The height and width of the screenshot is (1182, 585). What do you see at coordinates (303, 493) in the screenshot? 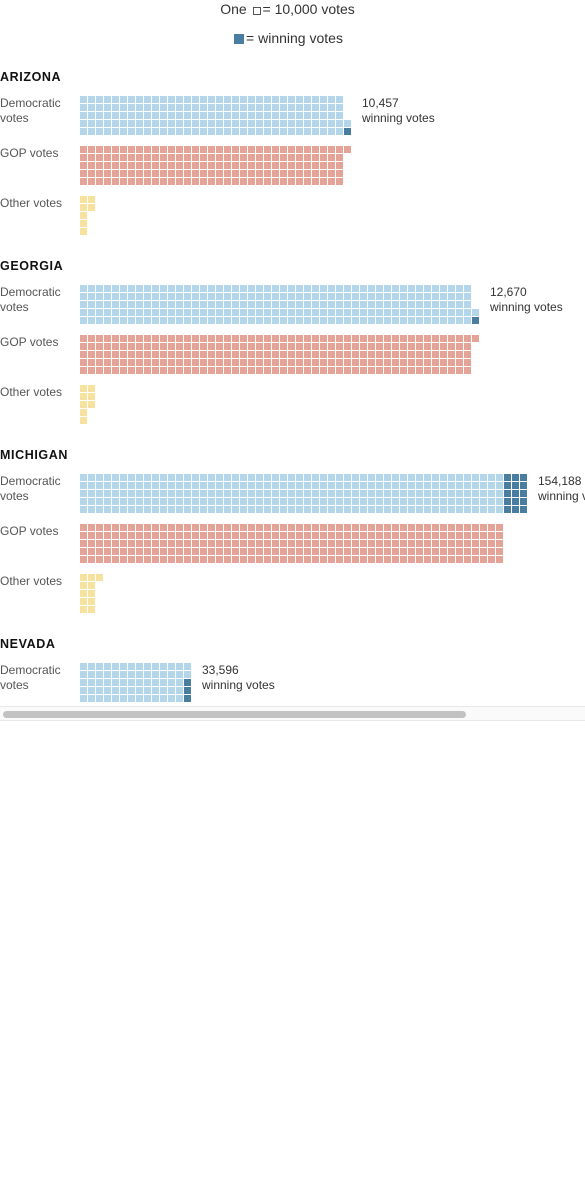
I see `dem-waffle` at bounding box center [303, 493].